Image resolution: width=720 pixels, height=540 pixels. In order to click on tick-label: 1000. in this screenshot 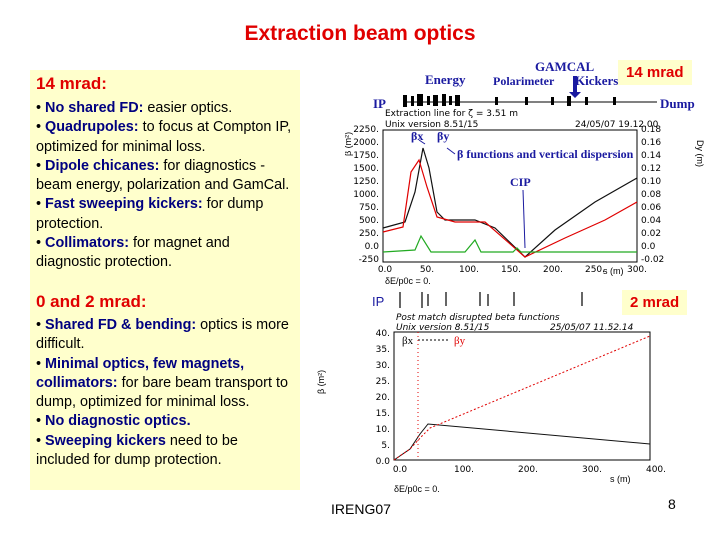, I will do `click(366, 195)`.